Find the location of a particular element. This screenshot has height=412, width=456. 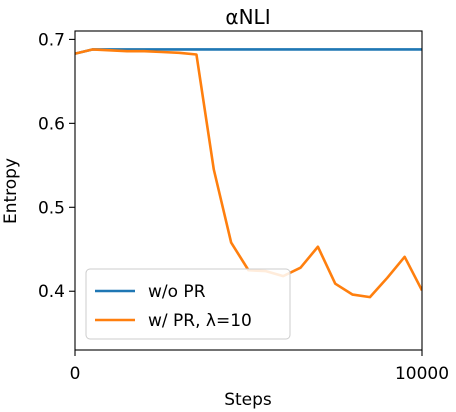

x-tick-label: 10000 is located at coordinates (422, 374).